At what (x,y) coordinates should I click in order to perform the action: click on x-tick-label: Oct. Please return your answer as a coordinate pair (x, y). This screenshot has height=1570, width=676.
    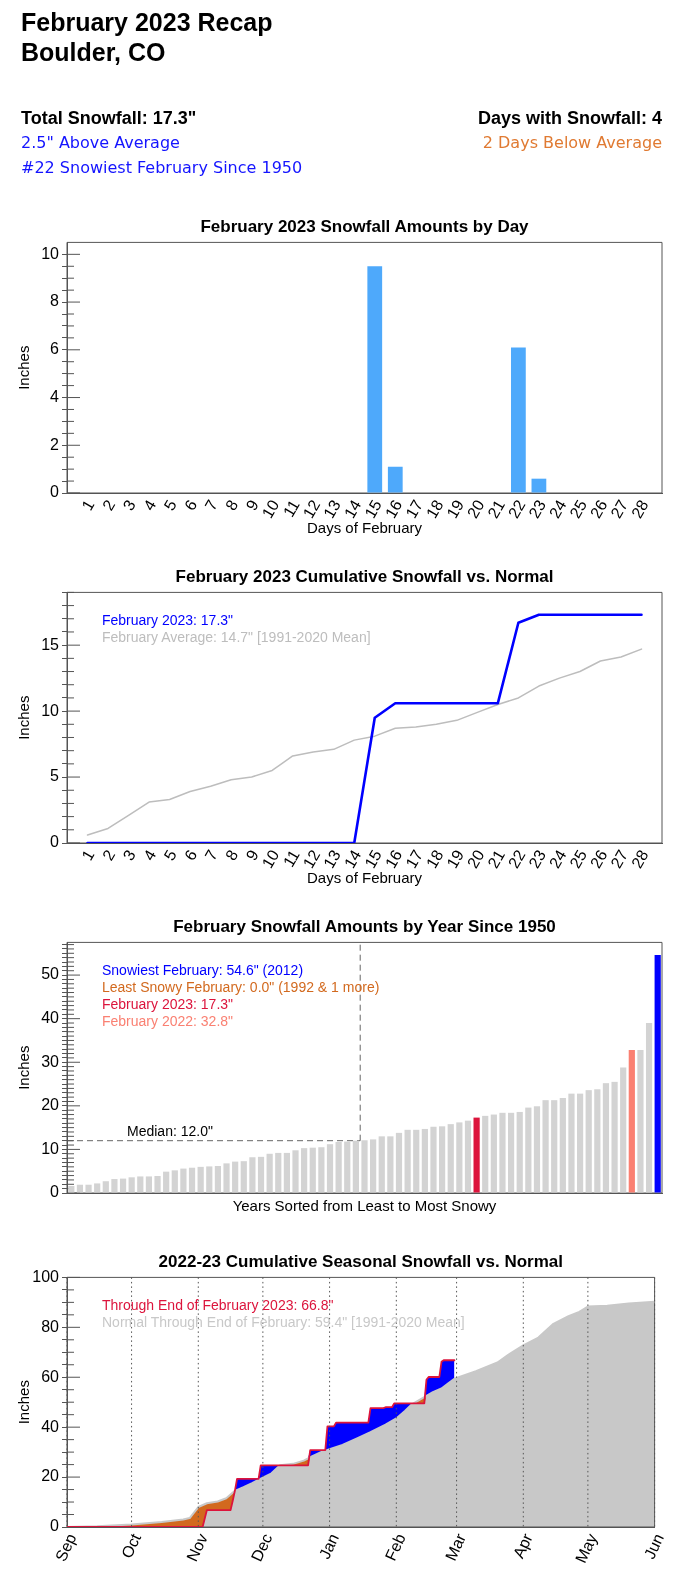
    Looking at the image, I should click on (131, 1545).